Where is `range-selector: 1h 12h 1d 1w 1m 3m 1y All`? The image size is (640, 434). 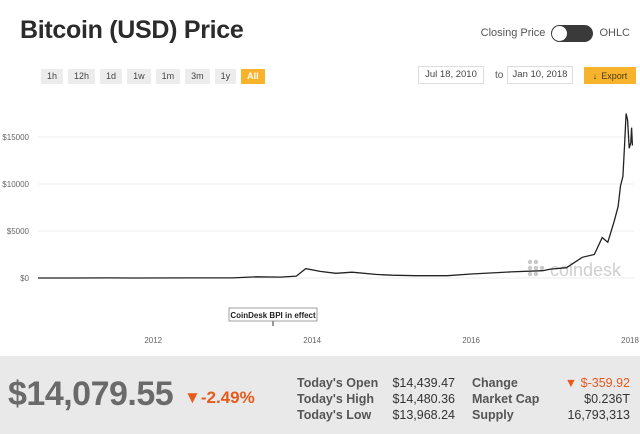
range-selector: 1h 12h 1d 1w 1m 3m 1y All is located at coordinates (153, 76).